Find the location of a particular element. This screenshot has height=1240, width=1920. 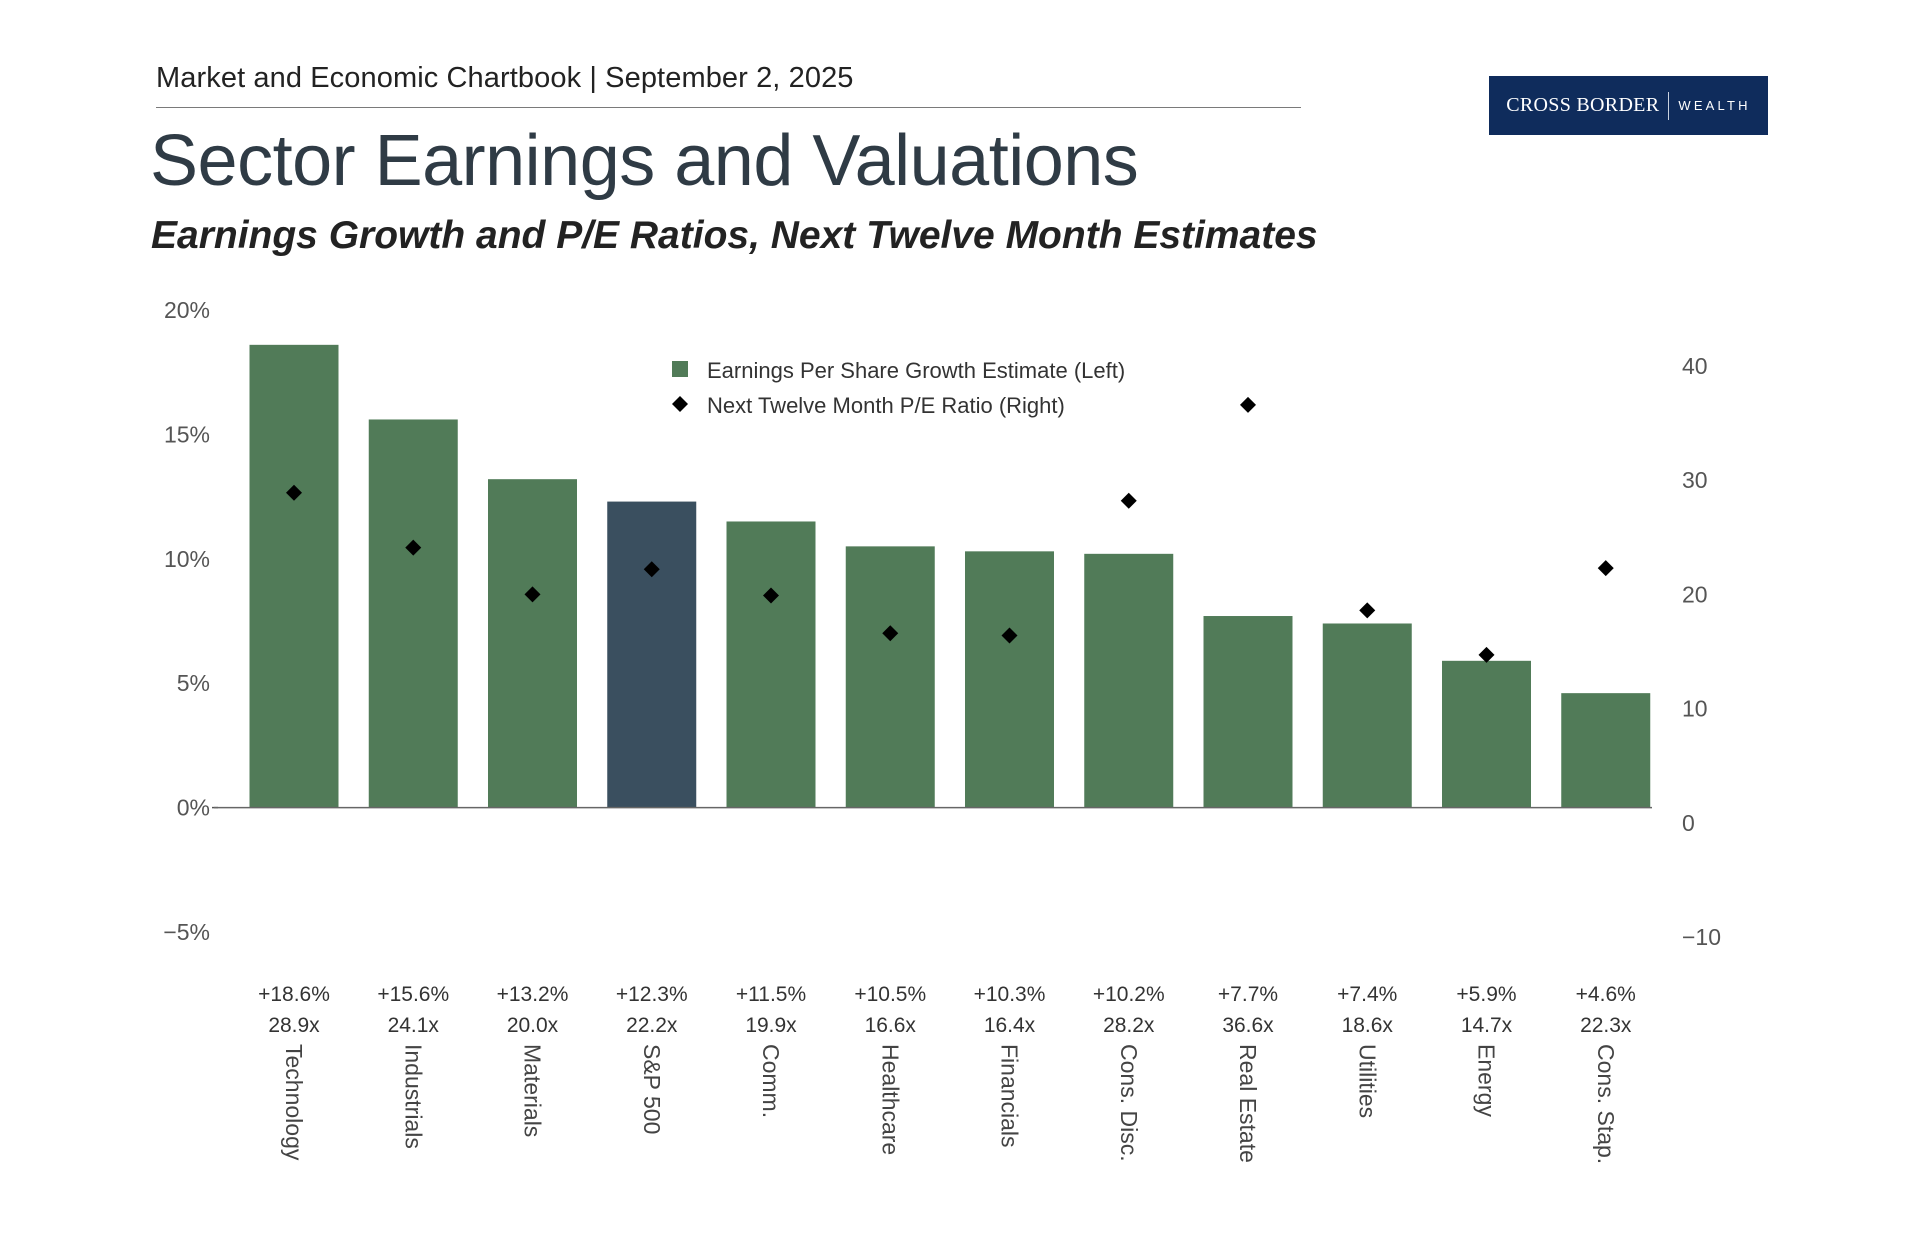

brand-logo: CROSS BORDER WEALTH is located at coordinates (1628, 105).